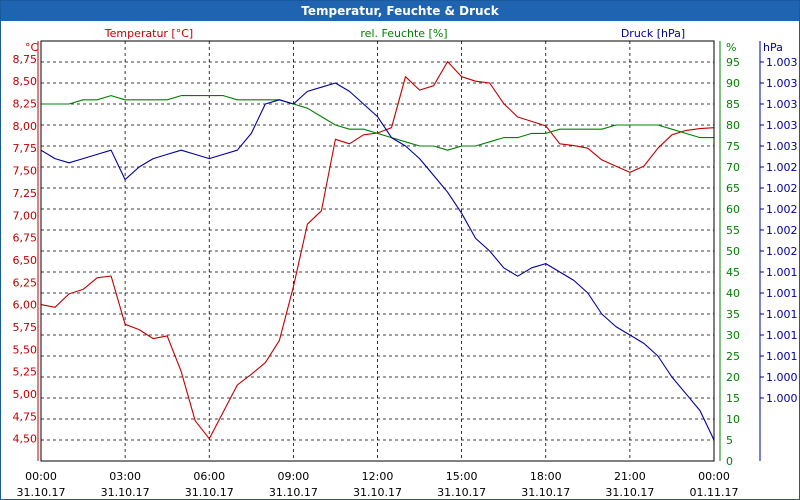 The width and height of the screenshot is (800, 500). I want to click on x-tick-label-time: 06:00, so click(209, 476).